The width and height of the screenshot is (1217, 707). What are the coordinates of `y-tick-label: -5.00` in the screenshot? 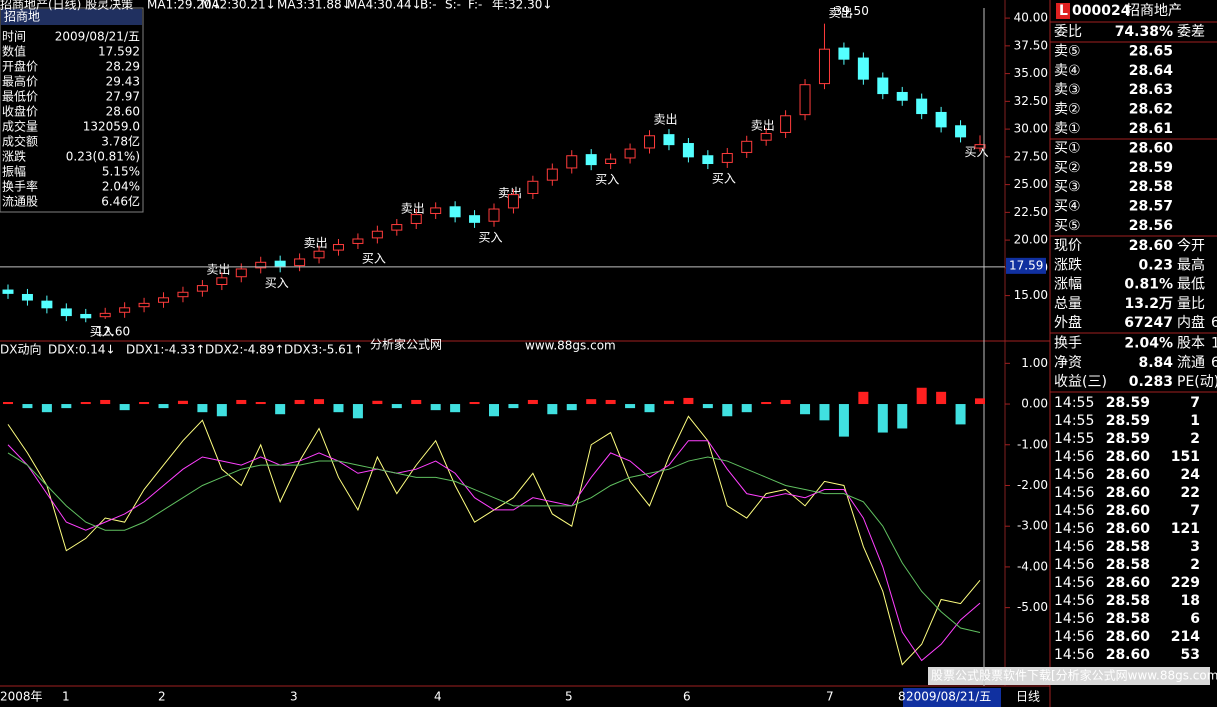 It's located at (1032, 607).